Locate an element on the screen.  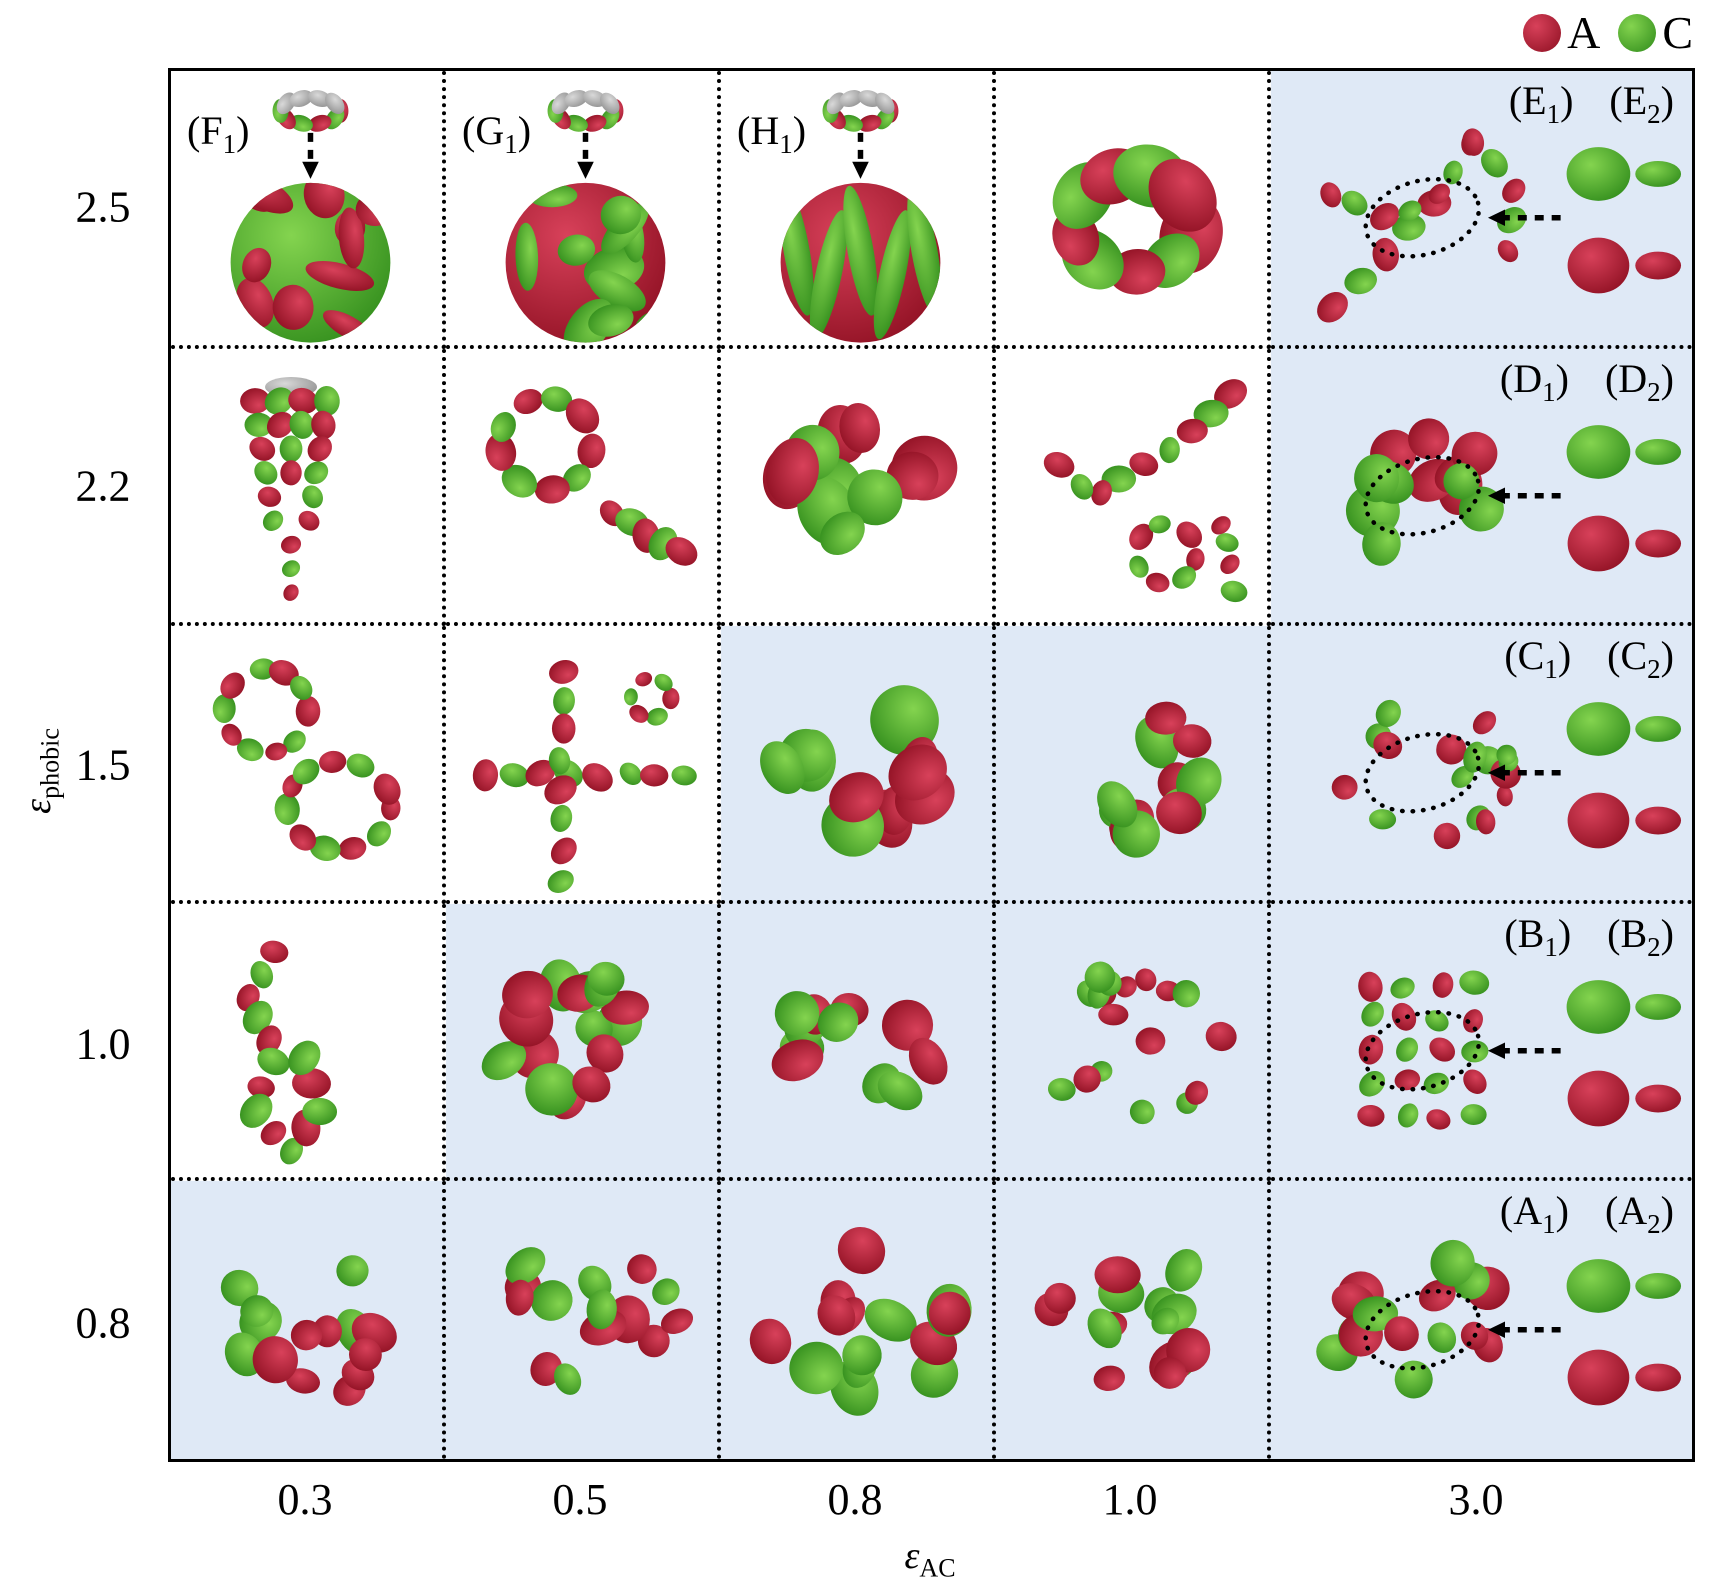
legend-label-c: C is located at coordinates (1677, 32).